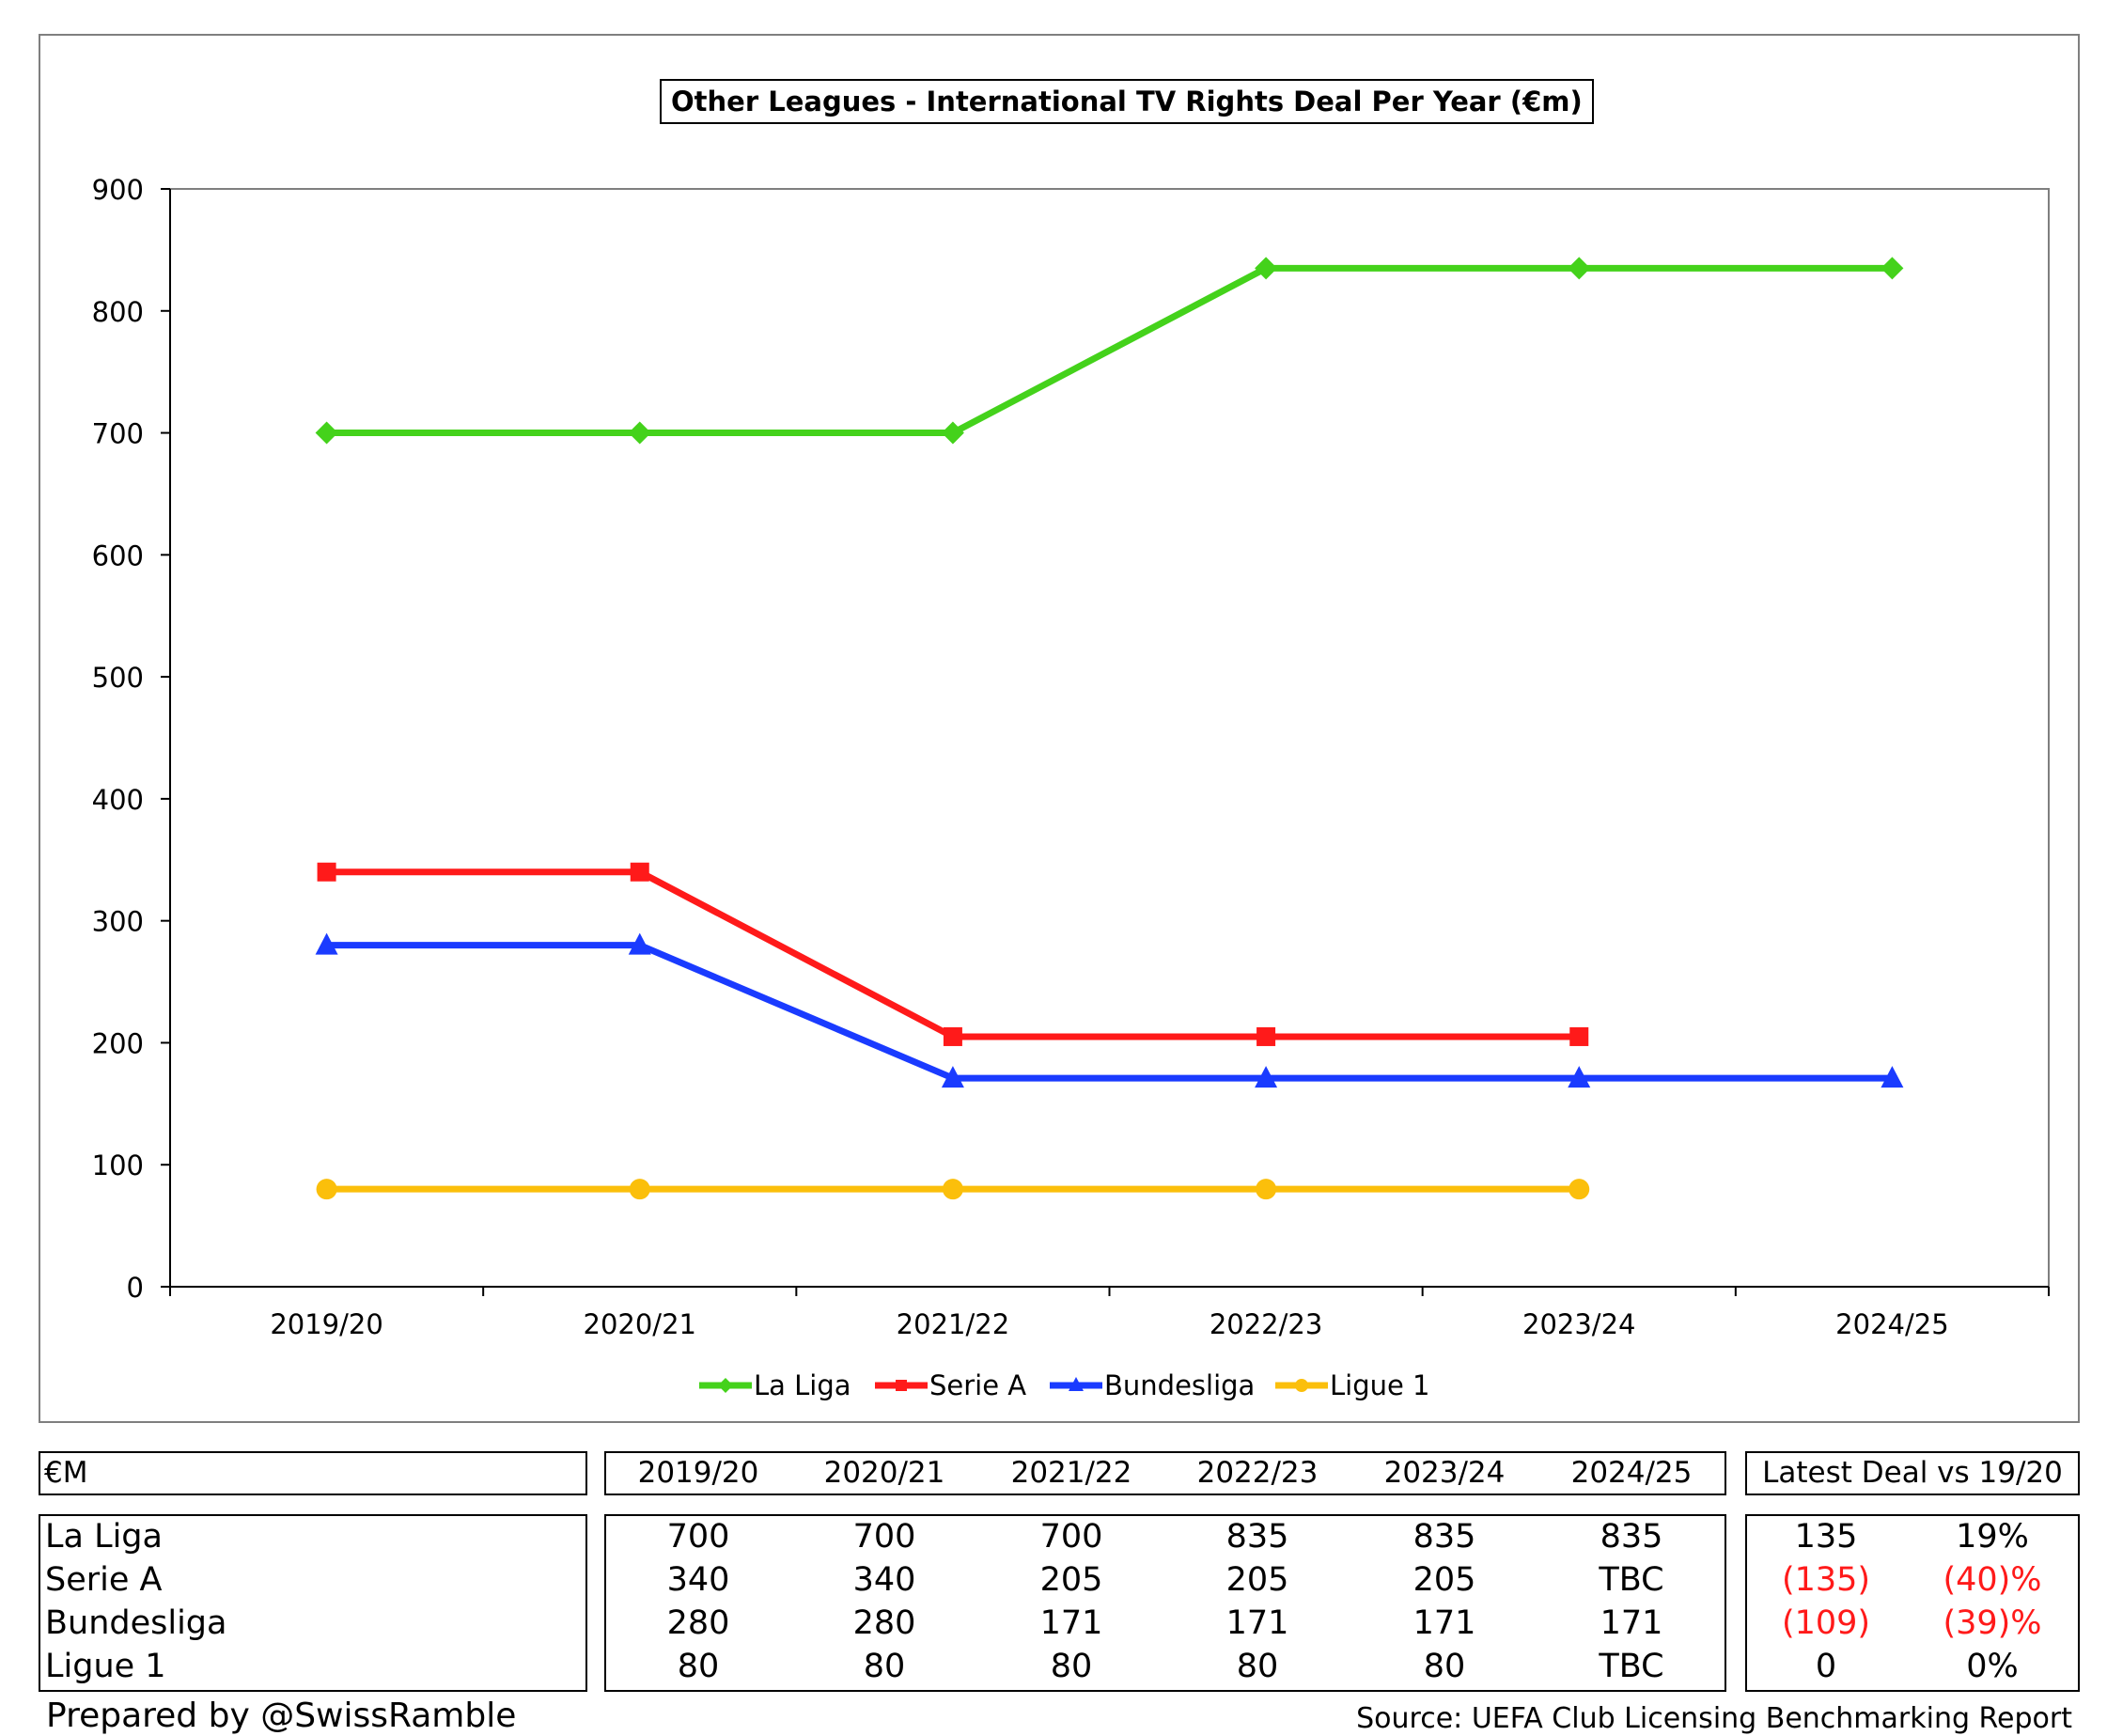  Describe the element at coordinates (884, 1473) in the screenshot. I see `table-column-header: 2020/21` at that location.